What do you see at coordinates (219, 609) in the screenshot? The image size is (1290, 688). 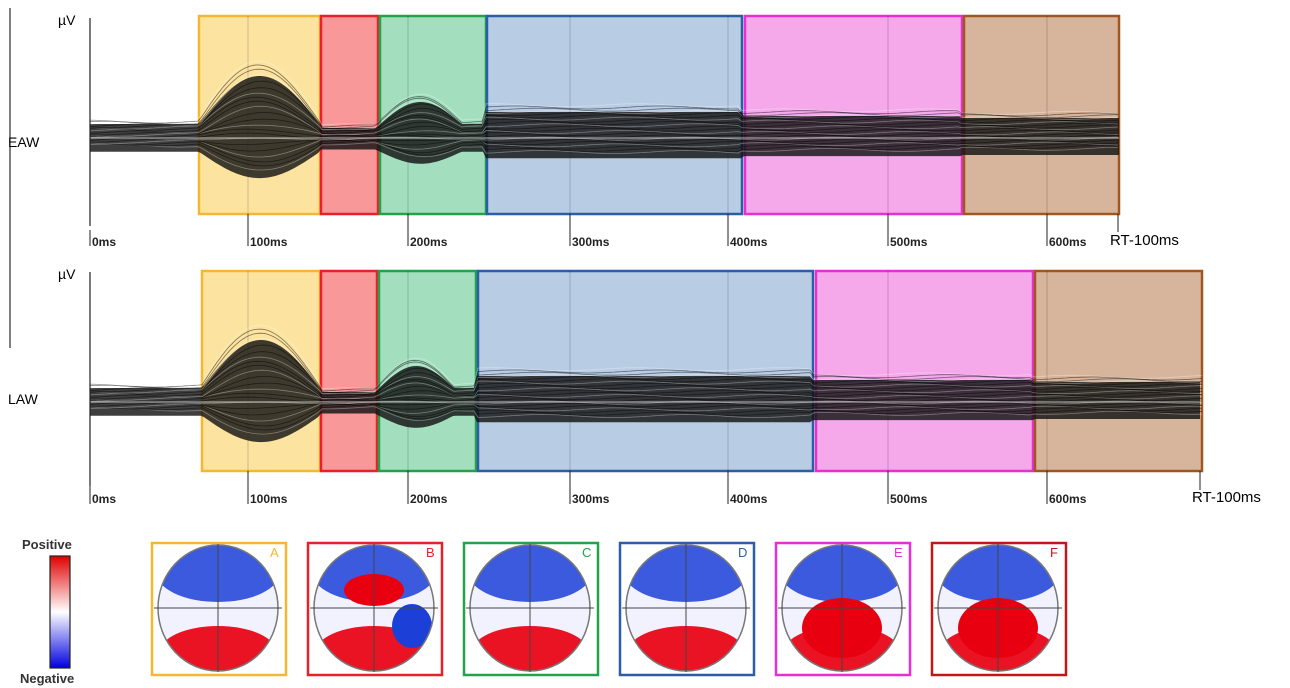 I see `topomap-a: A` at bounding box center [219, 609].